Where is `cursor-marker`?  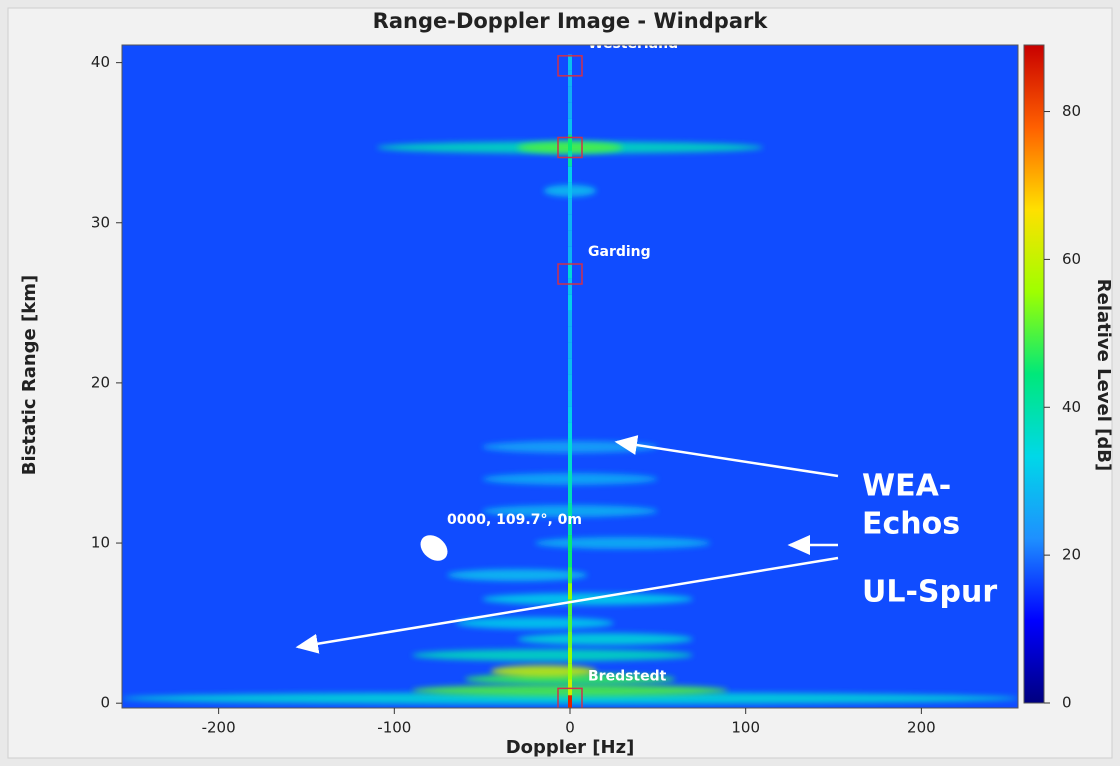 cursor-marker is located at coordinates (434, 548).